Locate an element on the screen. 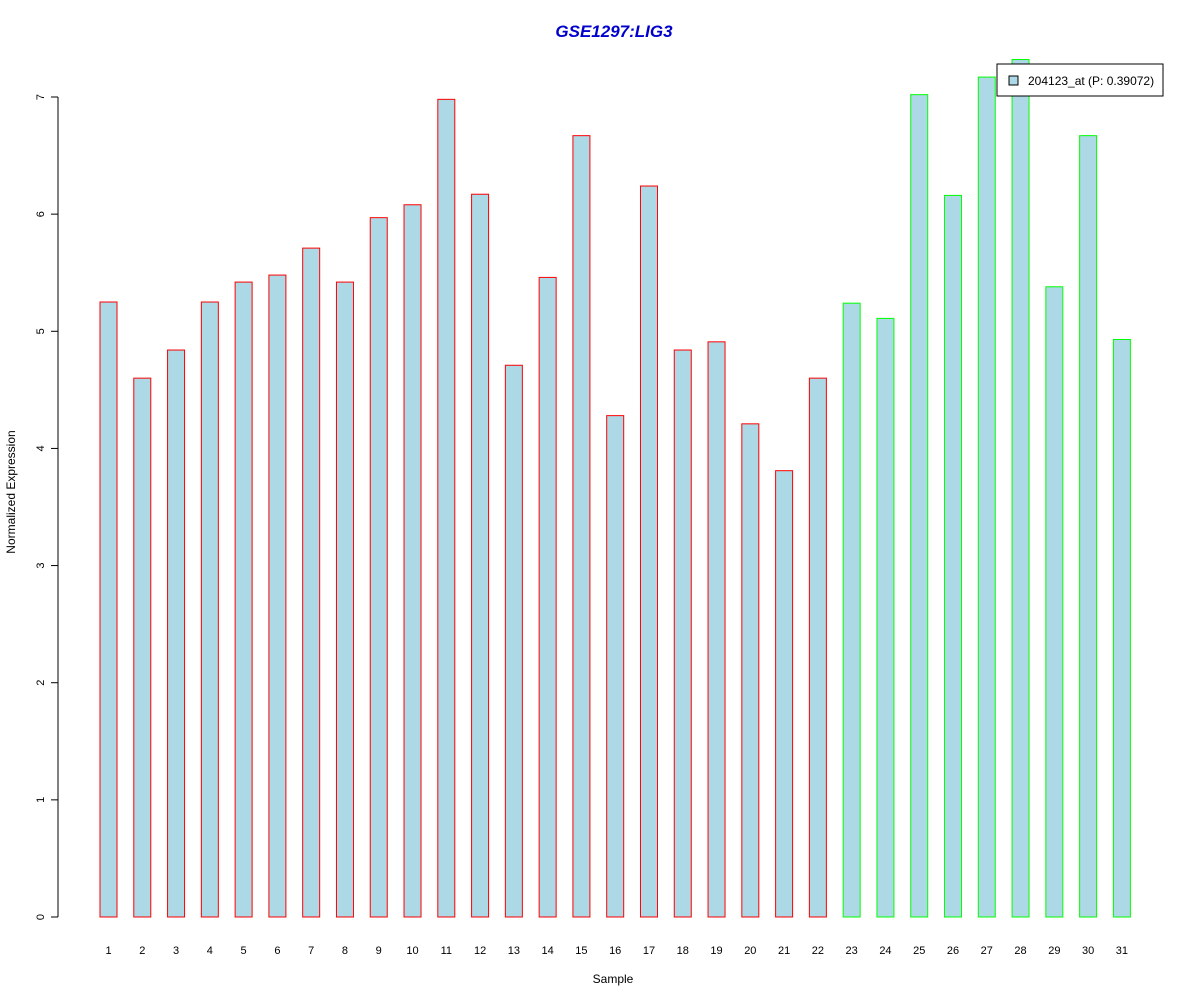  x-tick-label: 9 is located at coordinates (379, 951).